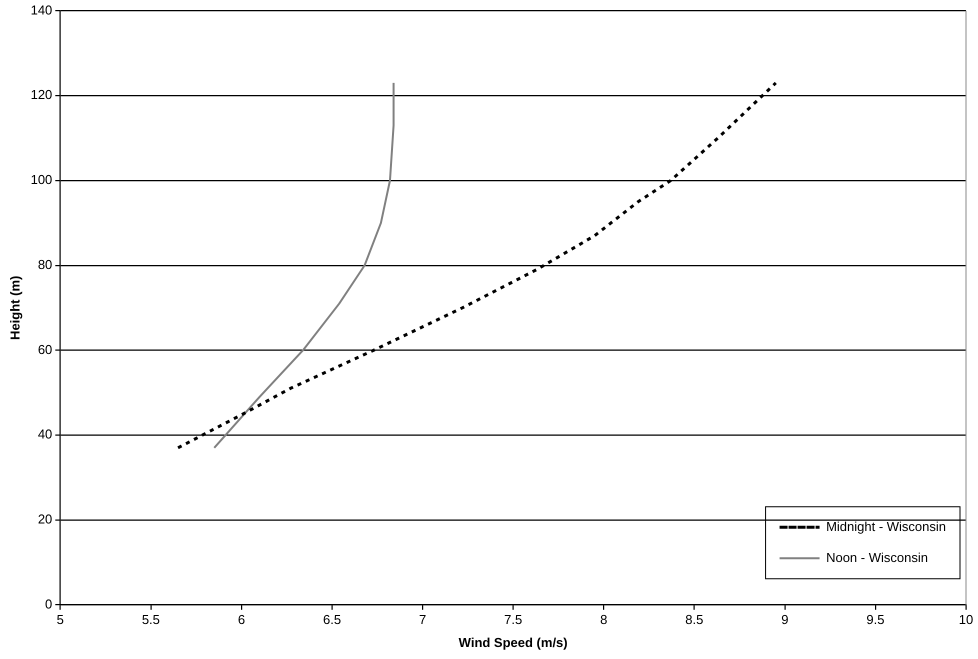  I want to click on y-tick-label: 140, so click(41, 10).